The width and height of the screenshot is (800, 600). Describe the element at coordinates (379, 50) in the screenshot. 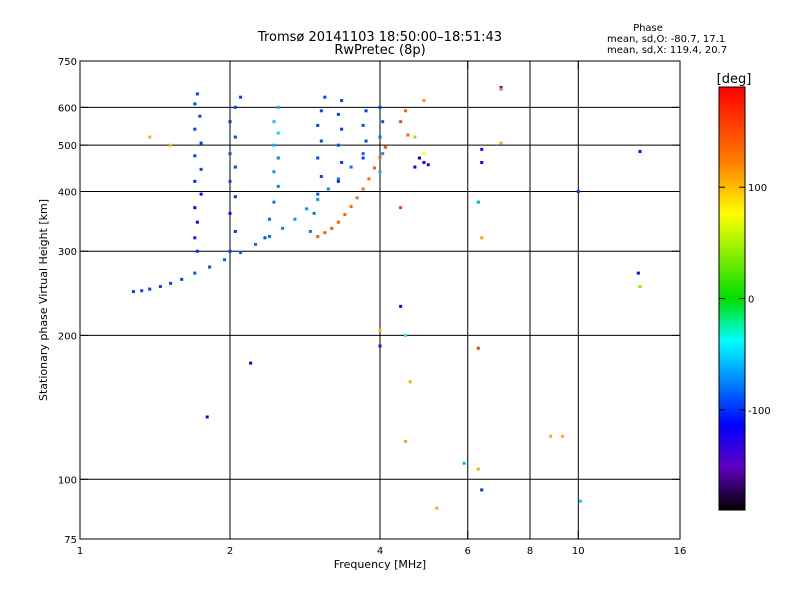

I see `chart-subtitle: RwPretec (8p)` at that location.